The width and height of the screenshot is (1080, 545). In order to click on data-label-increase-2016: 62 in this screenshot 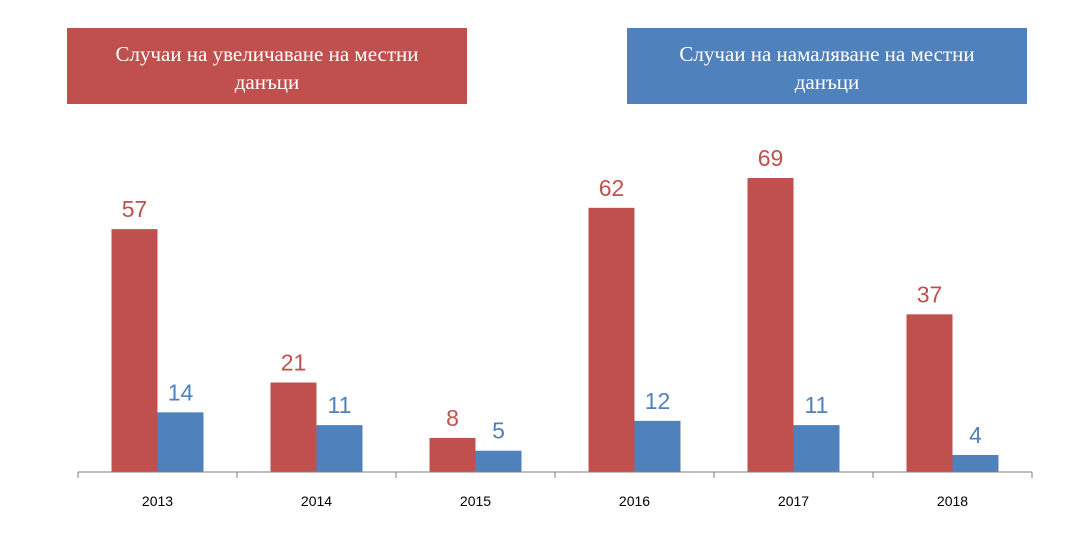, I will do `click(612, 188)`.